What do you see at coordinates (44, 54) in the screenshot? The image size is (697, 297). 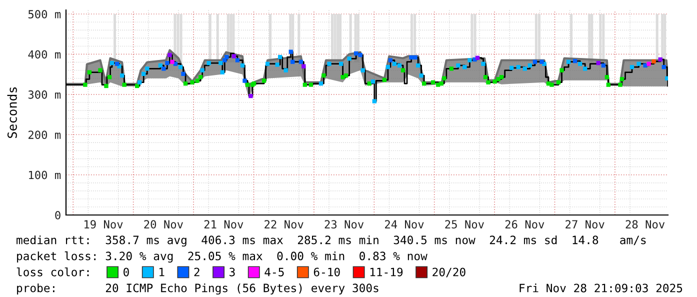 I see `y-tick-label: 400 m` at bounding box center [44, 54].